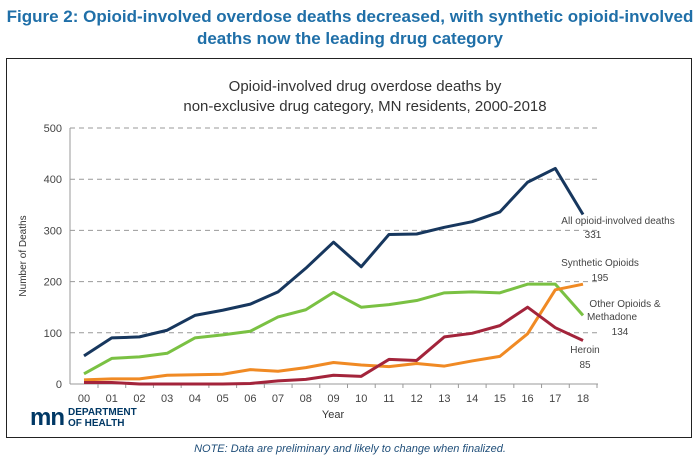  Describe the element at coordinates (333, 399) in the screenshot. I see `x-tick-label: 09` at that location.